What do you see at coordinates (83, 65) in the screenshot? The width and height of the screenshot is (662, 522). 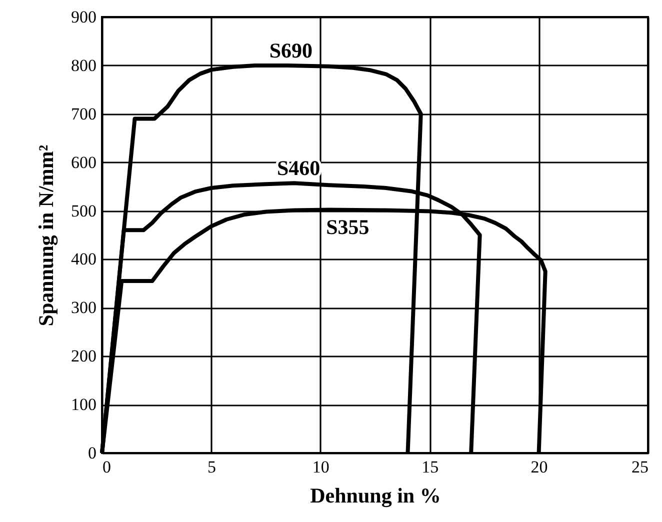 I see `y-tick-label: 800` at bounding box center [83, 65].